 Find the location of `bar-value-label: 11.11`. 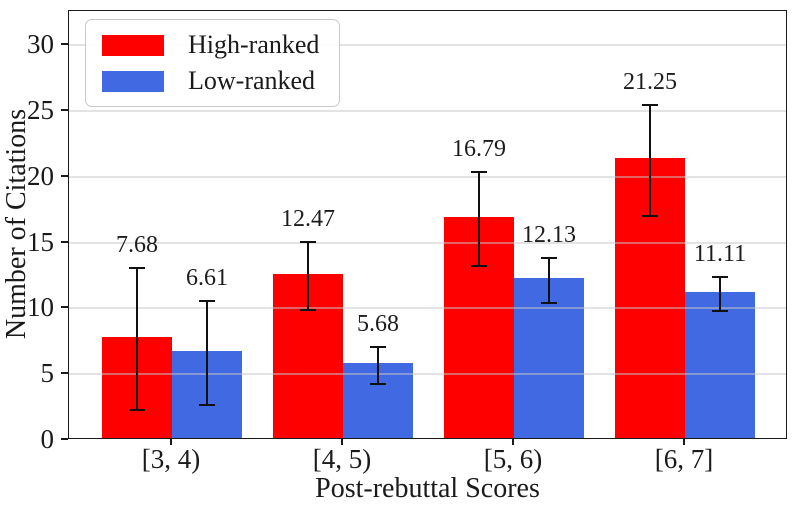

bar-value-label: 11.11 is located at coordinates (720, 253).